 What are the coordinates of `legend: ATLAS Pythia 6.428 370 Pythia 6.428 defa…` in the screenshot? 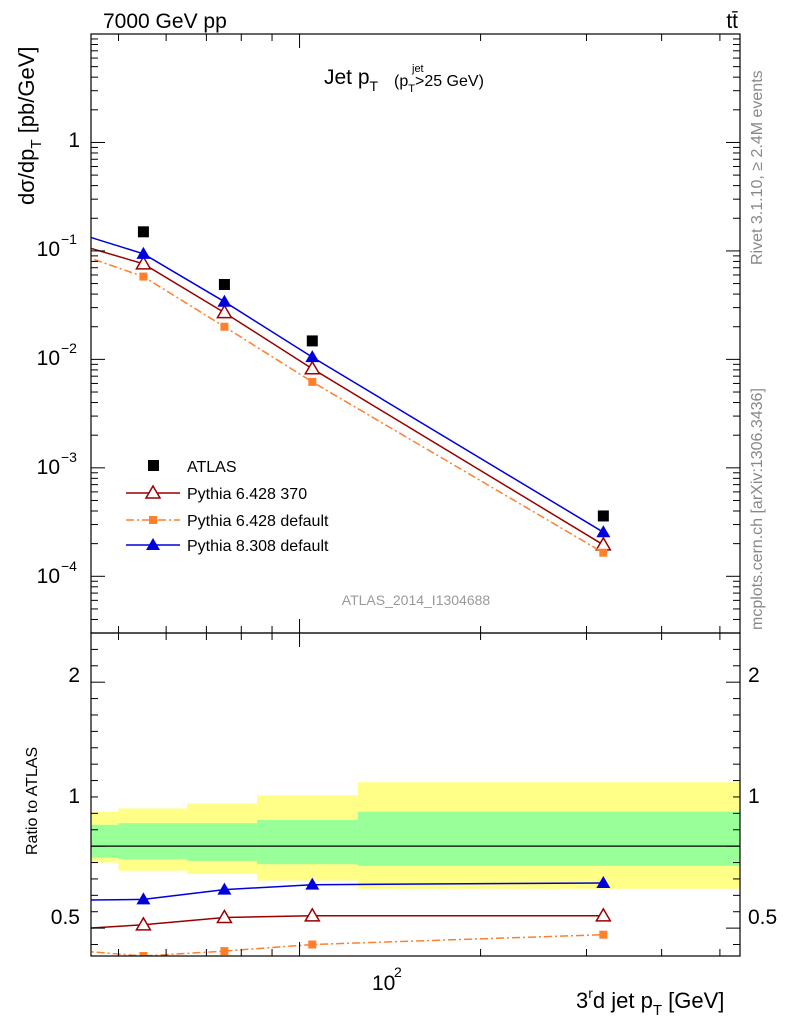 It's located at (227, 507).